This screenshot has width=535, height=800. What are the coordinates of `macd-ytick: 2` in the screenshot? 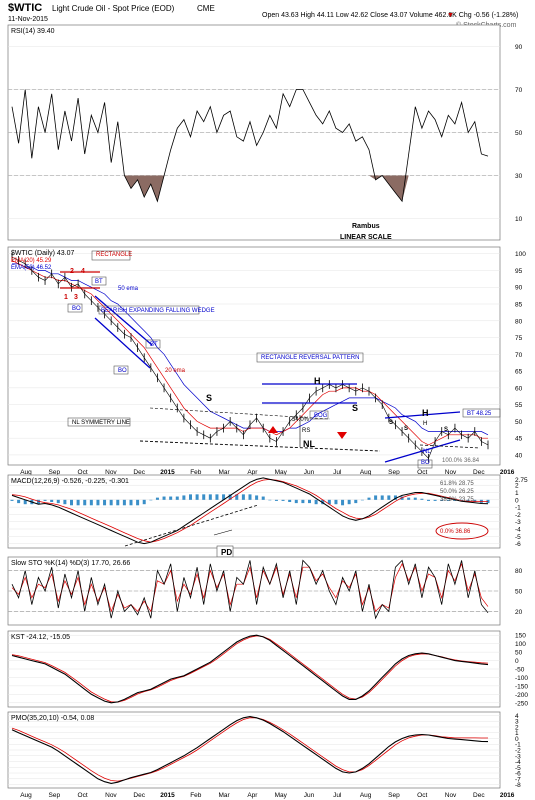 It's located at (517, 486).